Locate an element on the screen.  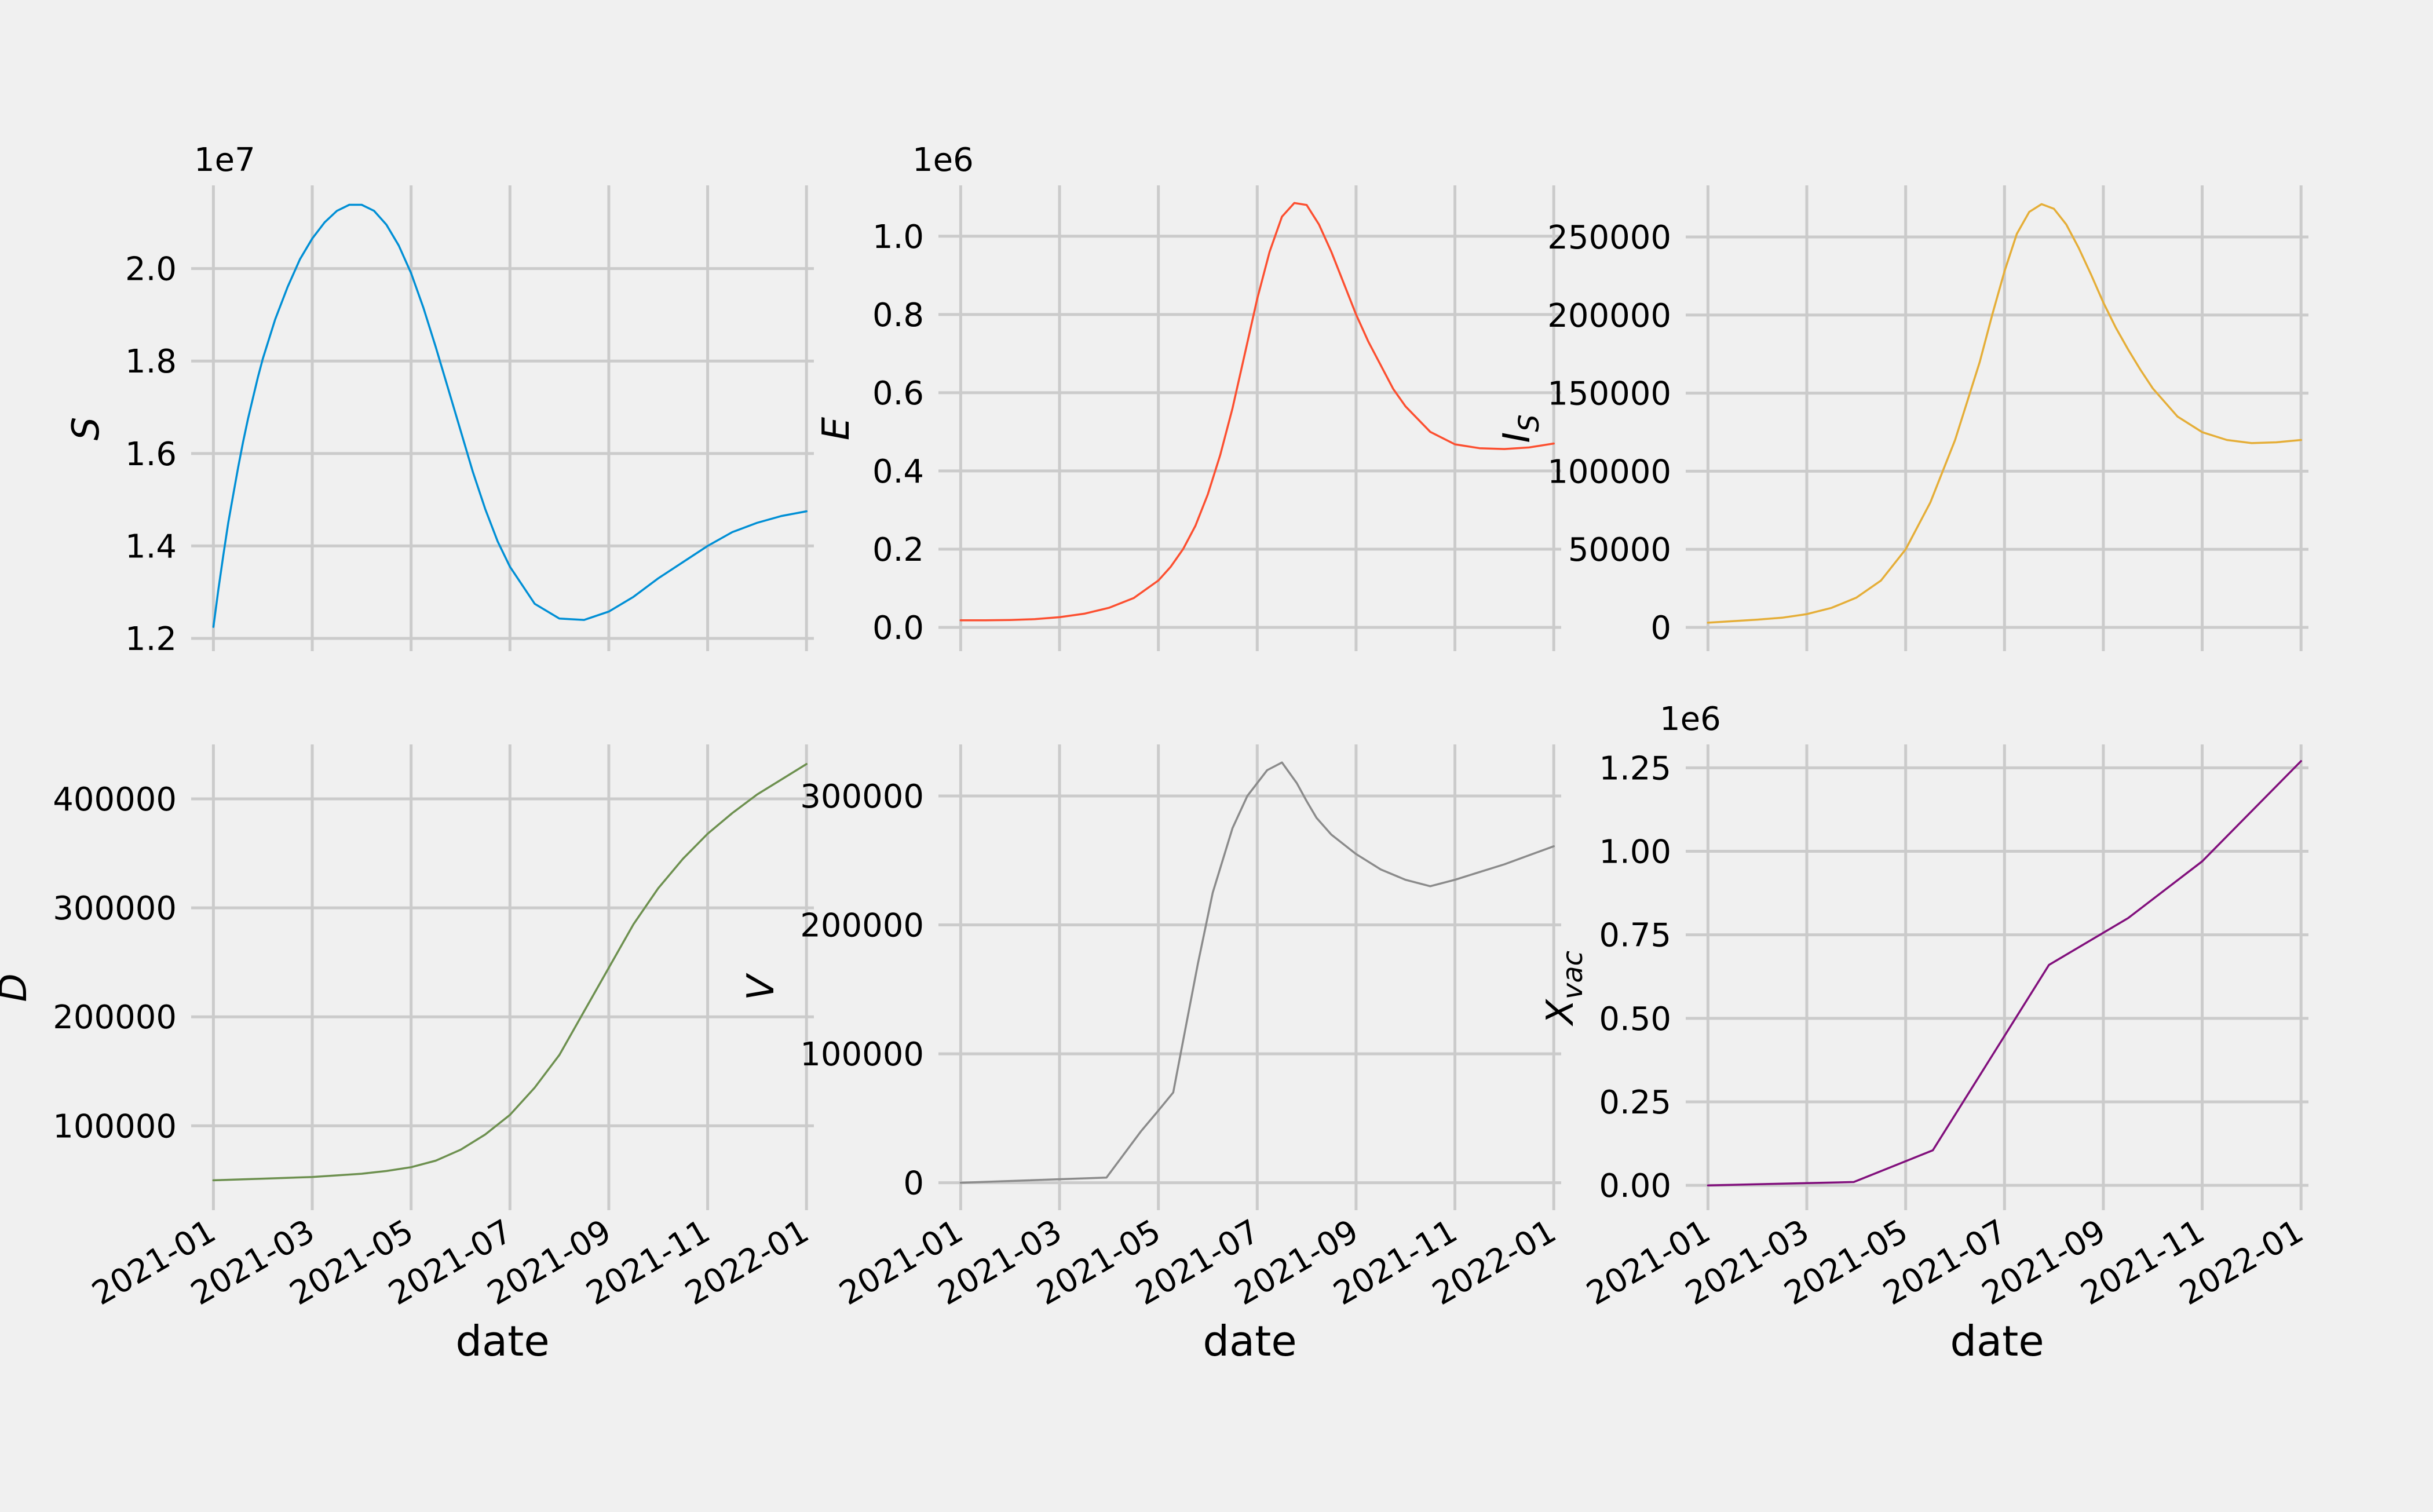
y-tick-label: 1.4 is located at coordinates (151, 547).